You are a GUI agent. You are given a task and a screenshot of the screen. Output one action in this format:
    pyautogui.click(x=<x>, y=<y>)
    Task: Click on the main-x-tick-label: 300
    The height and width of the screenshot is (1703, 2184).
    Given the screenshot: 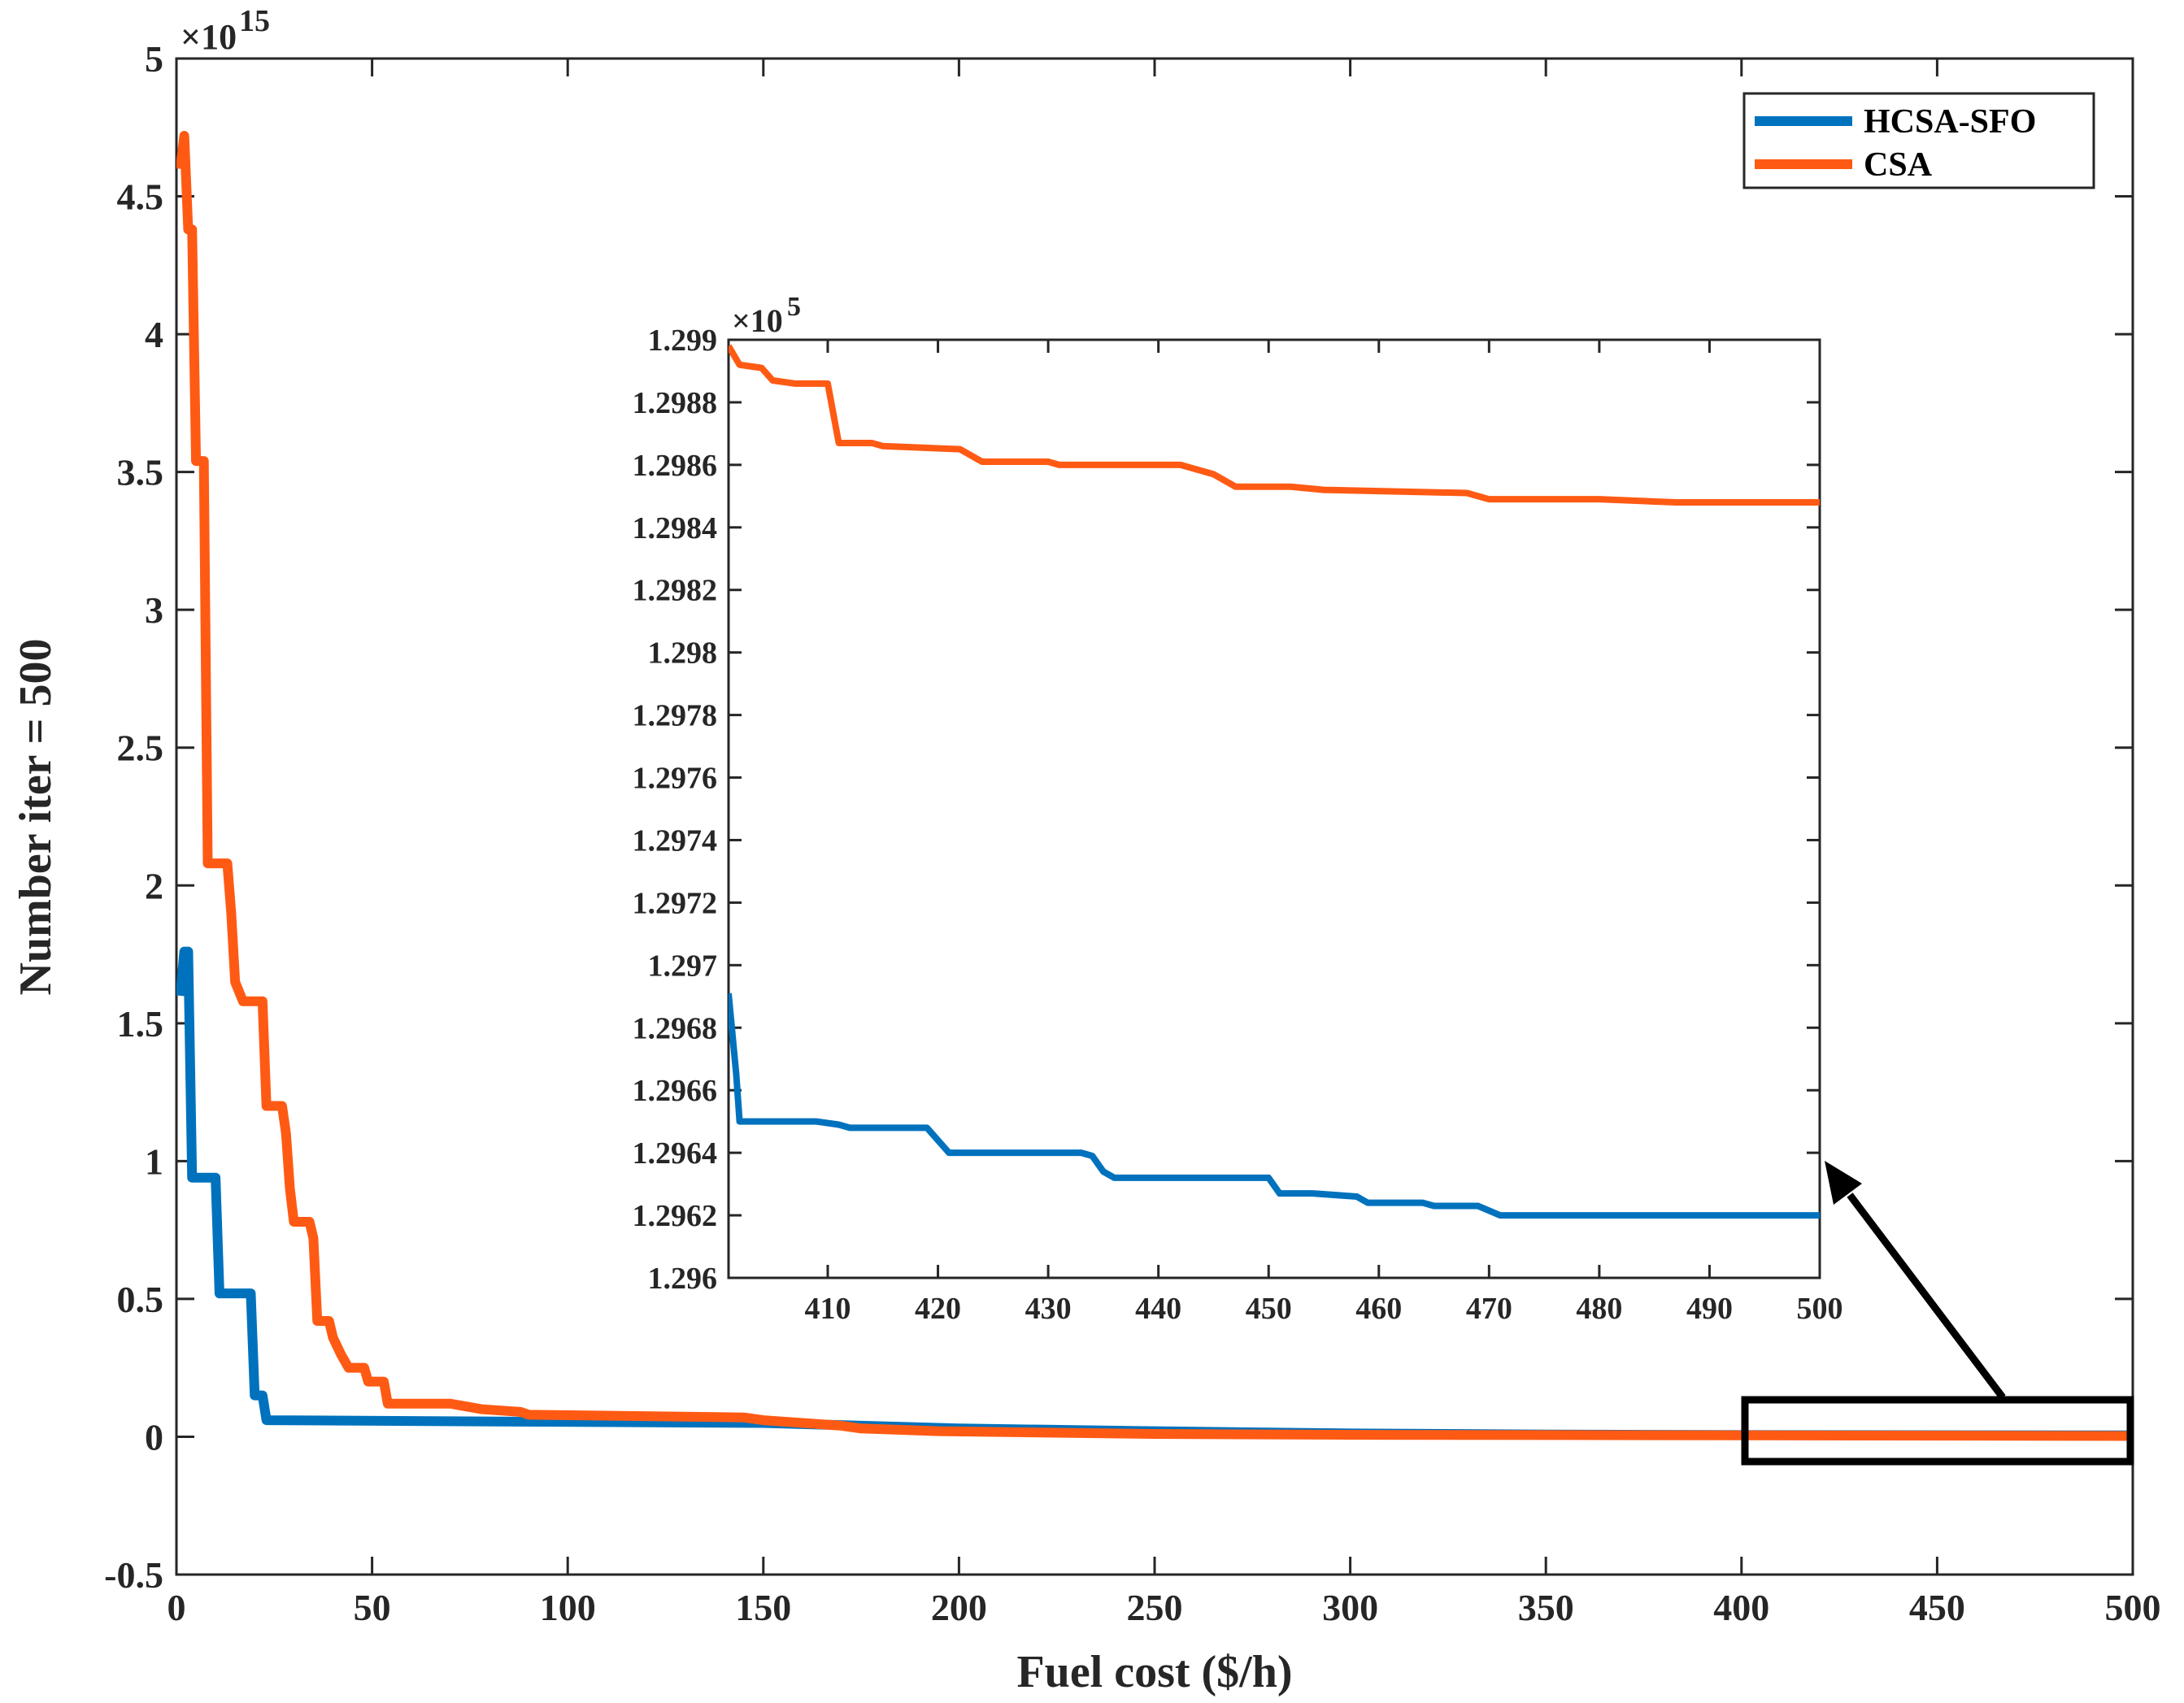 What is the action you would take?
    pyautogui.click(x=1350, y=1607)
    